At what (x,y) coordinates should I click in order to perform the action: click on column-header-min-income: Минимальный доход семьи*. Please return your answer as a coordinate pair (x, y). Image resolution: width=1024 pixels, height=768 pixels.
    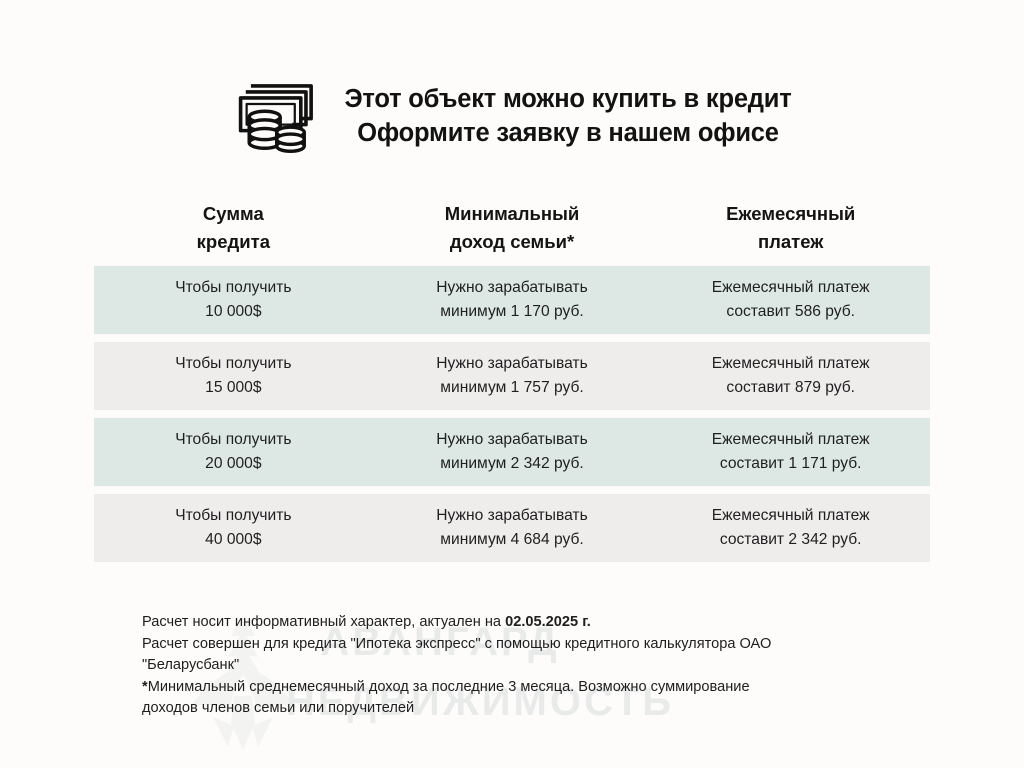
    Looking at the image, I should click on (512, 228).